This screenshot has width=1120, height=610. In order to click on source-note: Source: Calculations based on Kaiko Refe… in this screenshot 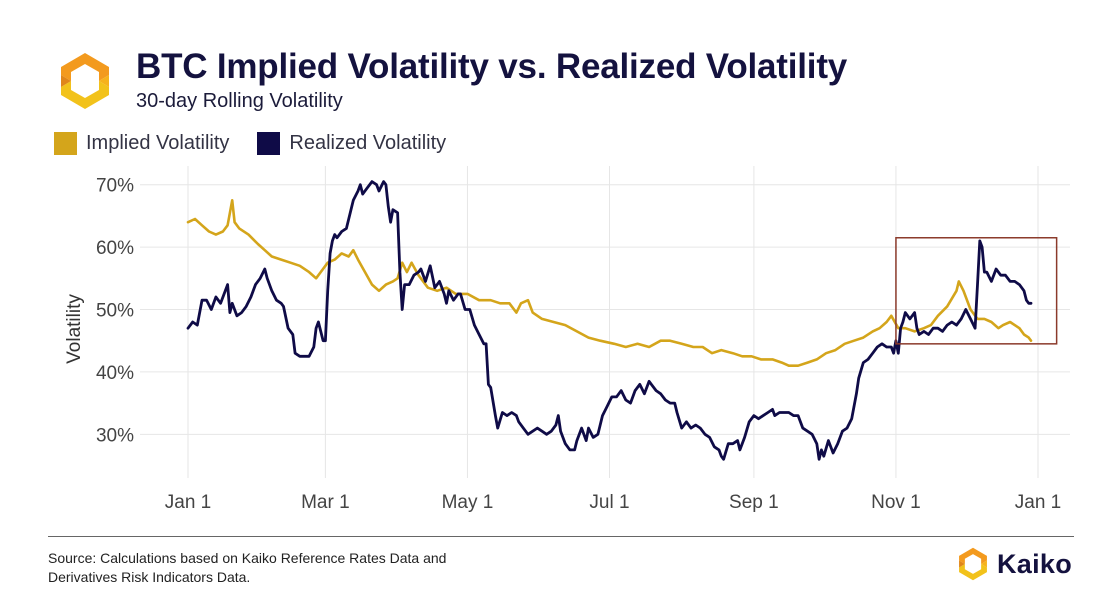, I will do `click(247, 567)`.